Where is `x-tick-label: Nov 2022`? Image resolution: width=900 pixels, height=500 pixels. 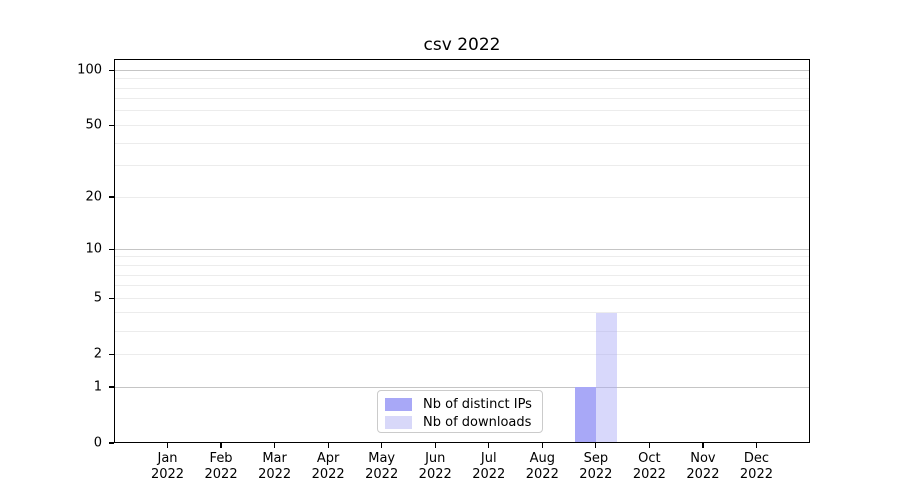 x-tick-label: Nov 2022 is located at coordinates (703, 467).